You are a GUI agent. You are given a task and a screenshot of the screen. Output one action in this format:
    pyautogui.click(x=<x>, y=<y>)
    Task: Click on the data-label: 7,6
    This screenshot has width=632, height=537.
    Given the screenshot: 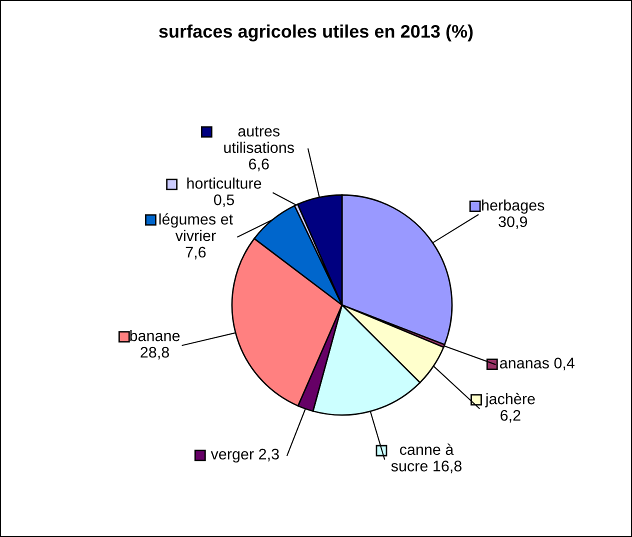 What is the action you would take?
    pyautogui.click(x=196, y=253)
    